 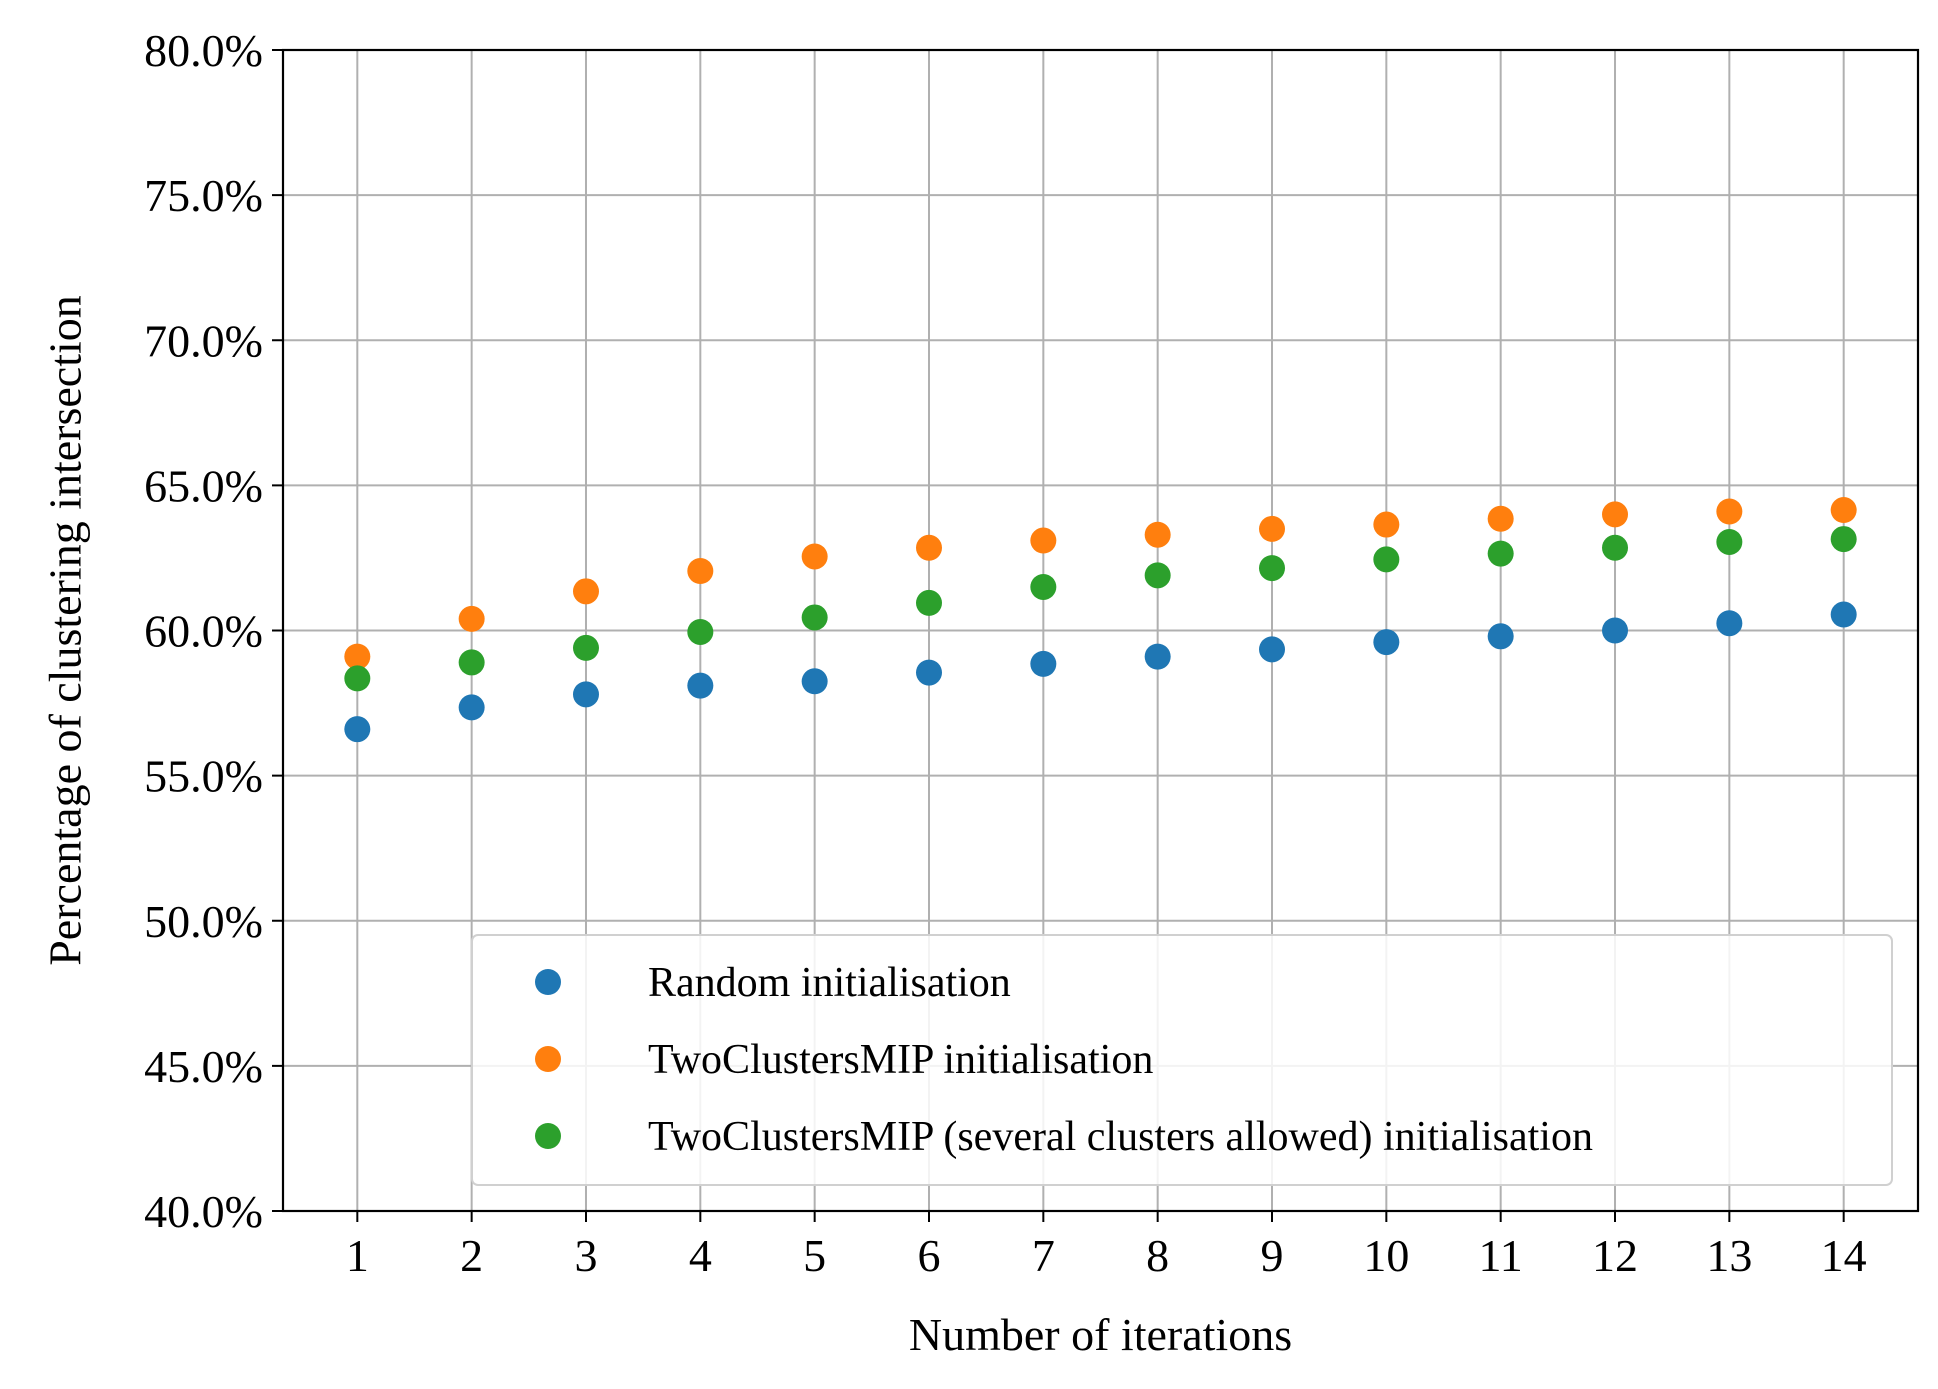 I want to click on x-tick-label: 10, so click(x=1386, y=1255).